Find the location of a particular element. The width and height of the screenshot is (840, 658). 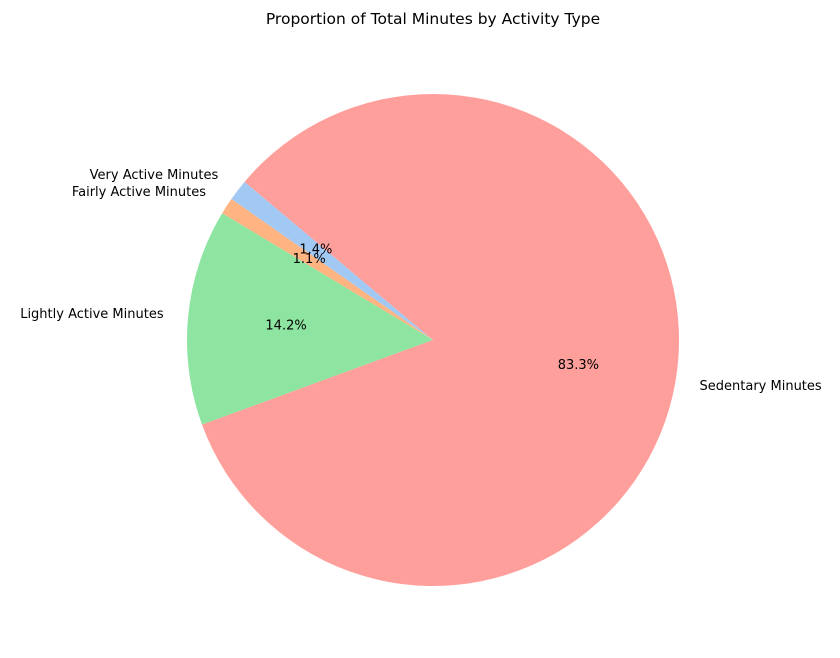

slice-percent-label: 1.1% is located at coordinates (309, 259).